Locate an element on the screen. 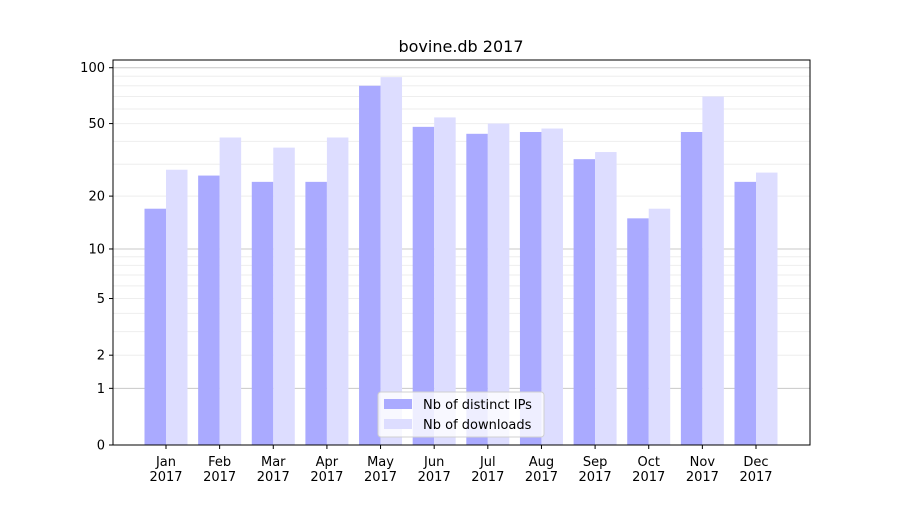 The height and width of the screenshot is (505, 900). legend: Nb of distinct IPs Nb of downloads is located at coordinates (461, 414).